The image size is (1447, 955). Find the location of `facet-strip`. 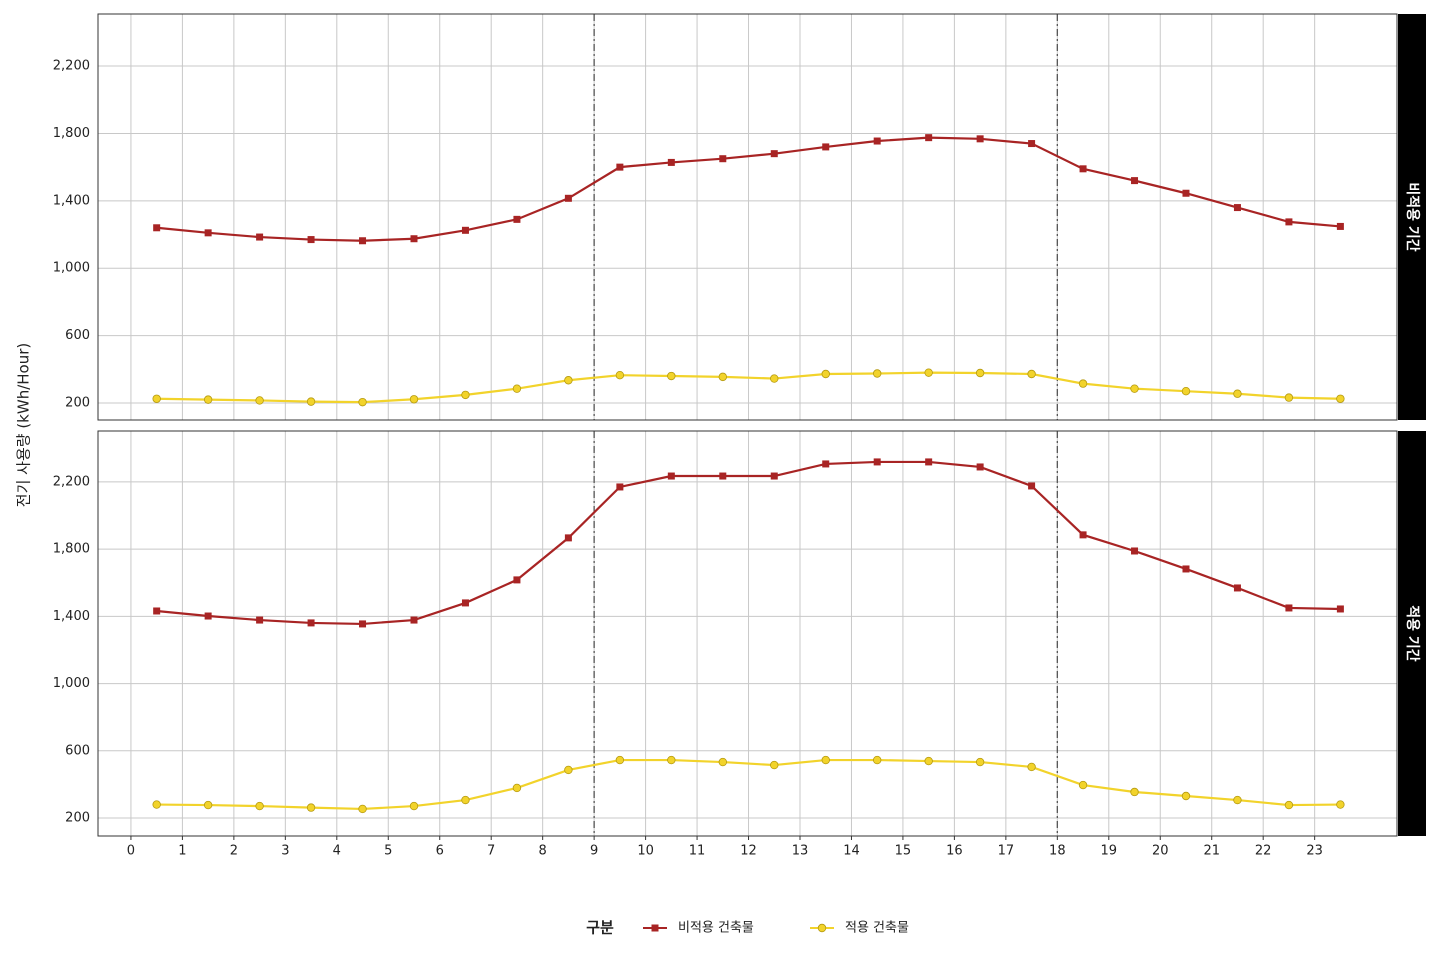

facet-strip is located at coordinates (1412, 633).